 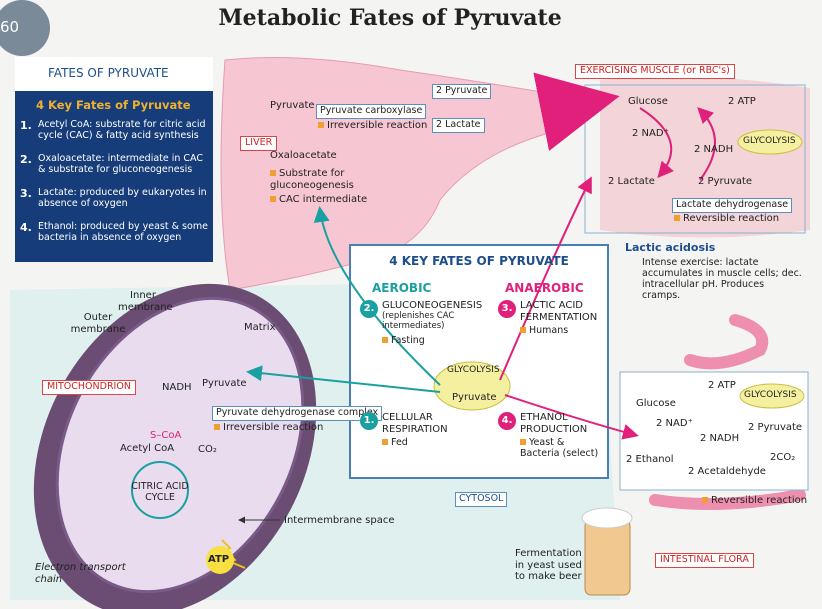 I want to click on fate-note: Fasting, so click(x=423, y=341).